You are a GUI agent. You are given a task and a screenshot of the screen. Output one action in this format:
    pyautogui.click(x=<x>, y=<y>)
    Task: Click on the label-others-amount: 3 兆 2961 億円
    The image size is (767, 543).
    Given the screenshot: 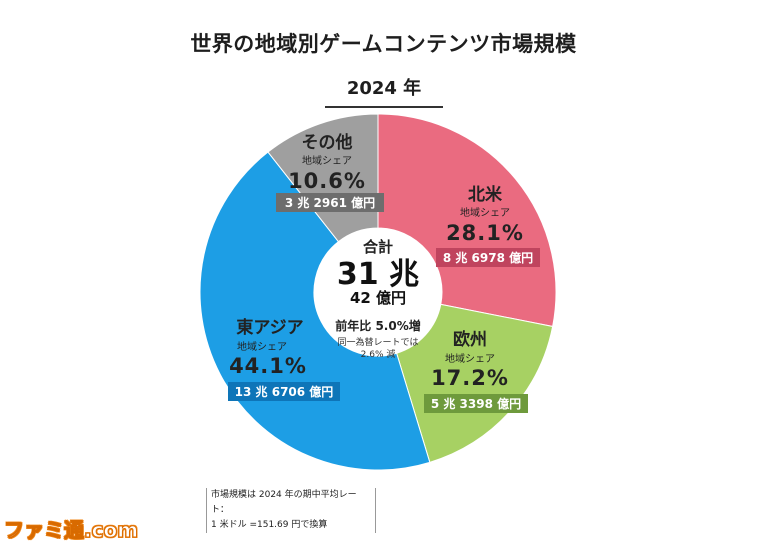 What is the action you would take?
    pyautogui.click(x=330, y=202)
    